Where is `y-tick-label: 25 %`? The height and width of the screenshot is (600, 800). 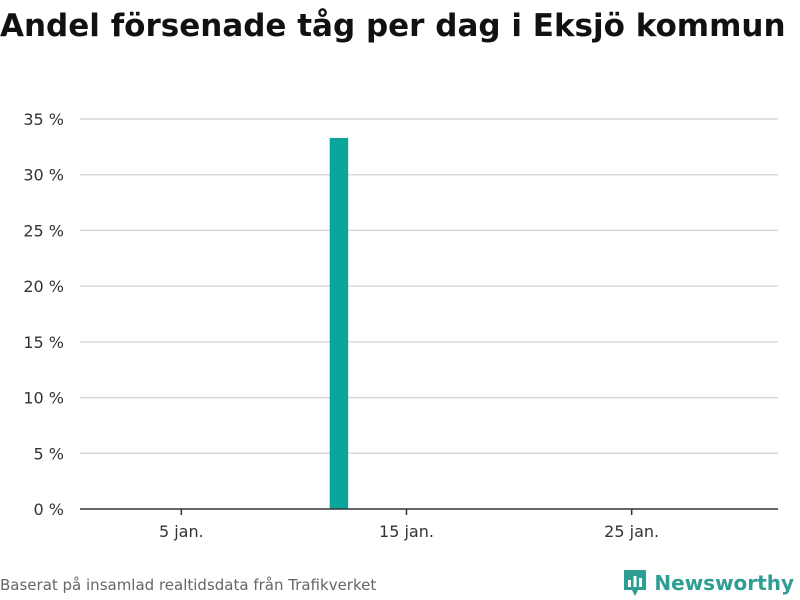
y-tick-label: 25 % is located at coordinates (43, 230).